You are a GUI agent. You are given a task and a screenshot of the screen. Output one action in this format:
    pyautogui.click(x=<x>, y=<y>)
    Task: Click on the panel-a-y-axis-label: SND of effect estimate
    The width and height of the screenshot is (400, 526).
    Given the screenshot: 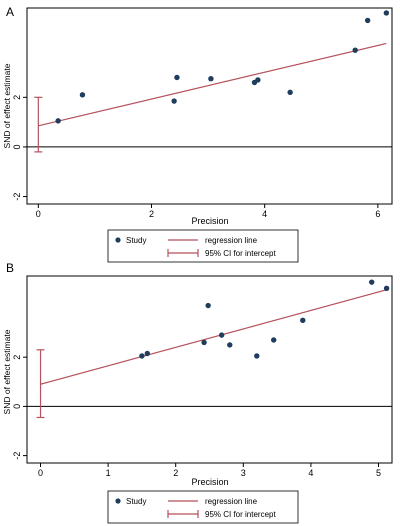 What is the action you would take?
    pyautogui.click(x=7, y=105)
    